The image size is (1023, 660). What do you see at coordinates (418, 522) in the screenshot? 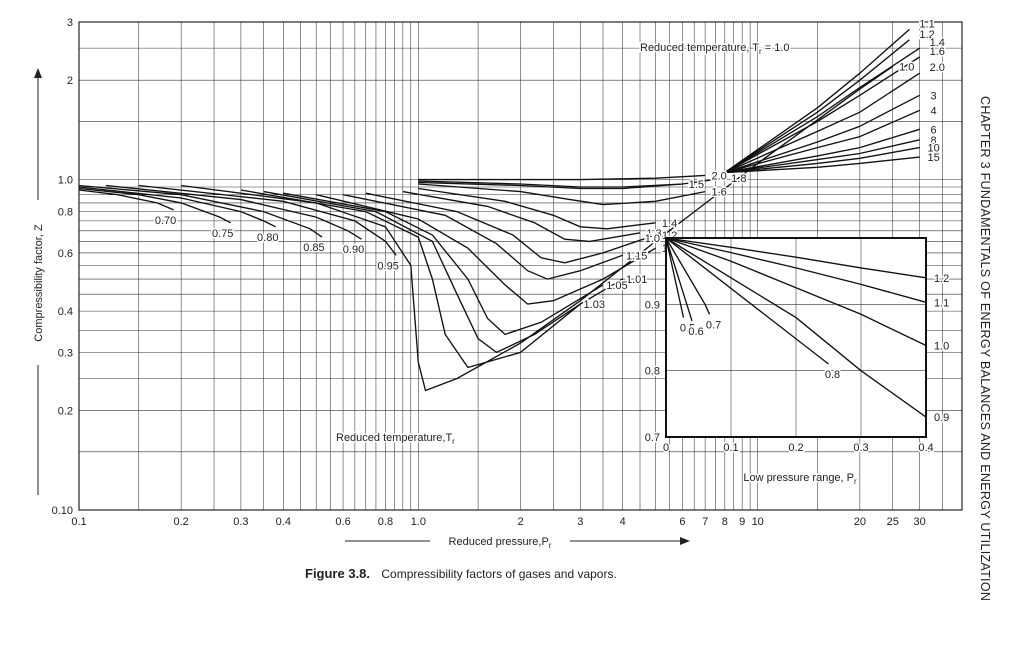
I see `x-tick-label: 1.0` at bounding box center [418, 522].